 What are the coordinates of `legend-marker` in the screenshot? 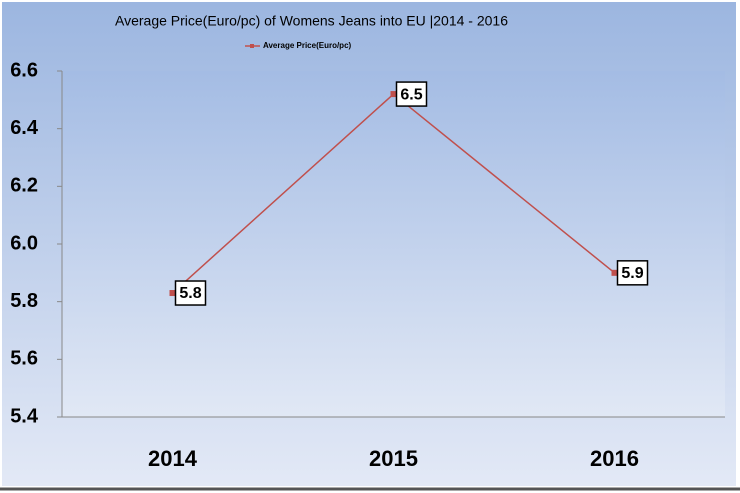 It's located at (252, 46).